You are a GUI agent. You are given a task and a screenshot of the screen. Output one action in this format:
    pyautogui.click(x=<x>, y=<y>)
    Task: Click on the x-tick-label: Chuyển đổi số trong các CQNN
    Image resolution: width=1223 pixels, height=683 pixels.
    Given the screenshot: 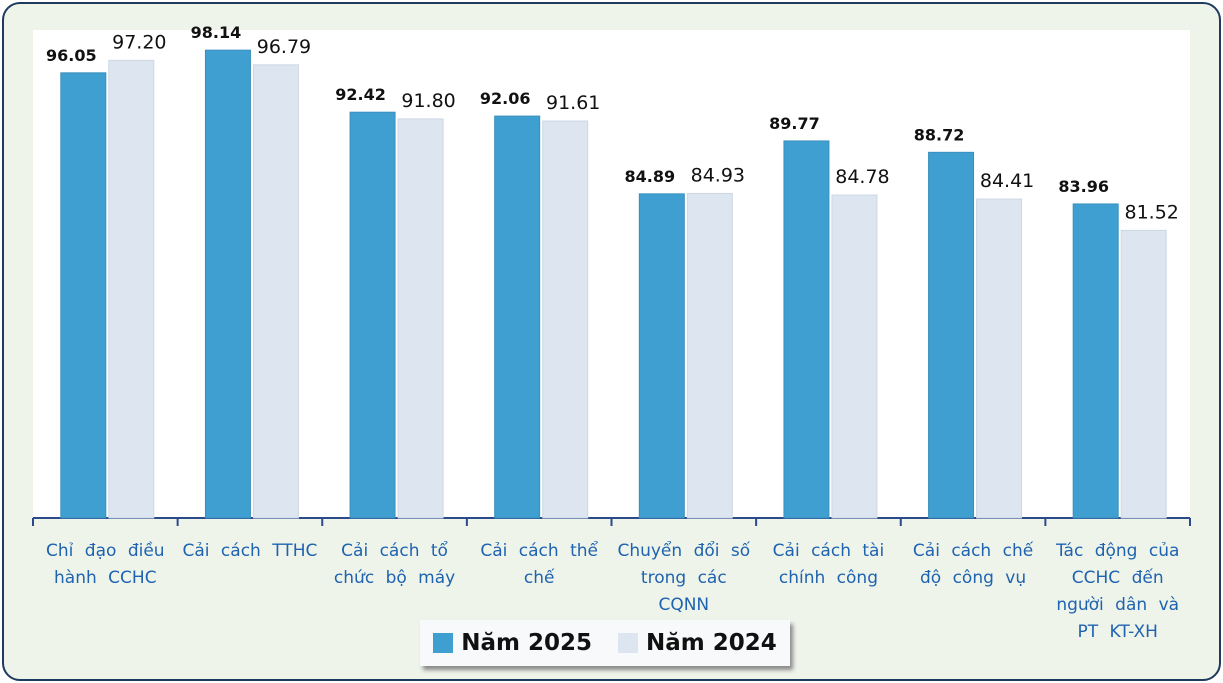 What is the action you would take?
    pyautogui.click(x=684, y=578)
    